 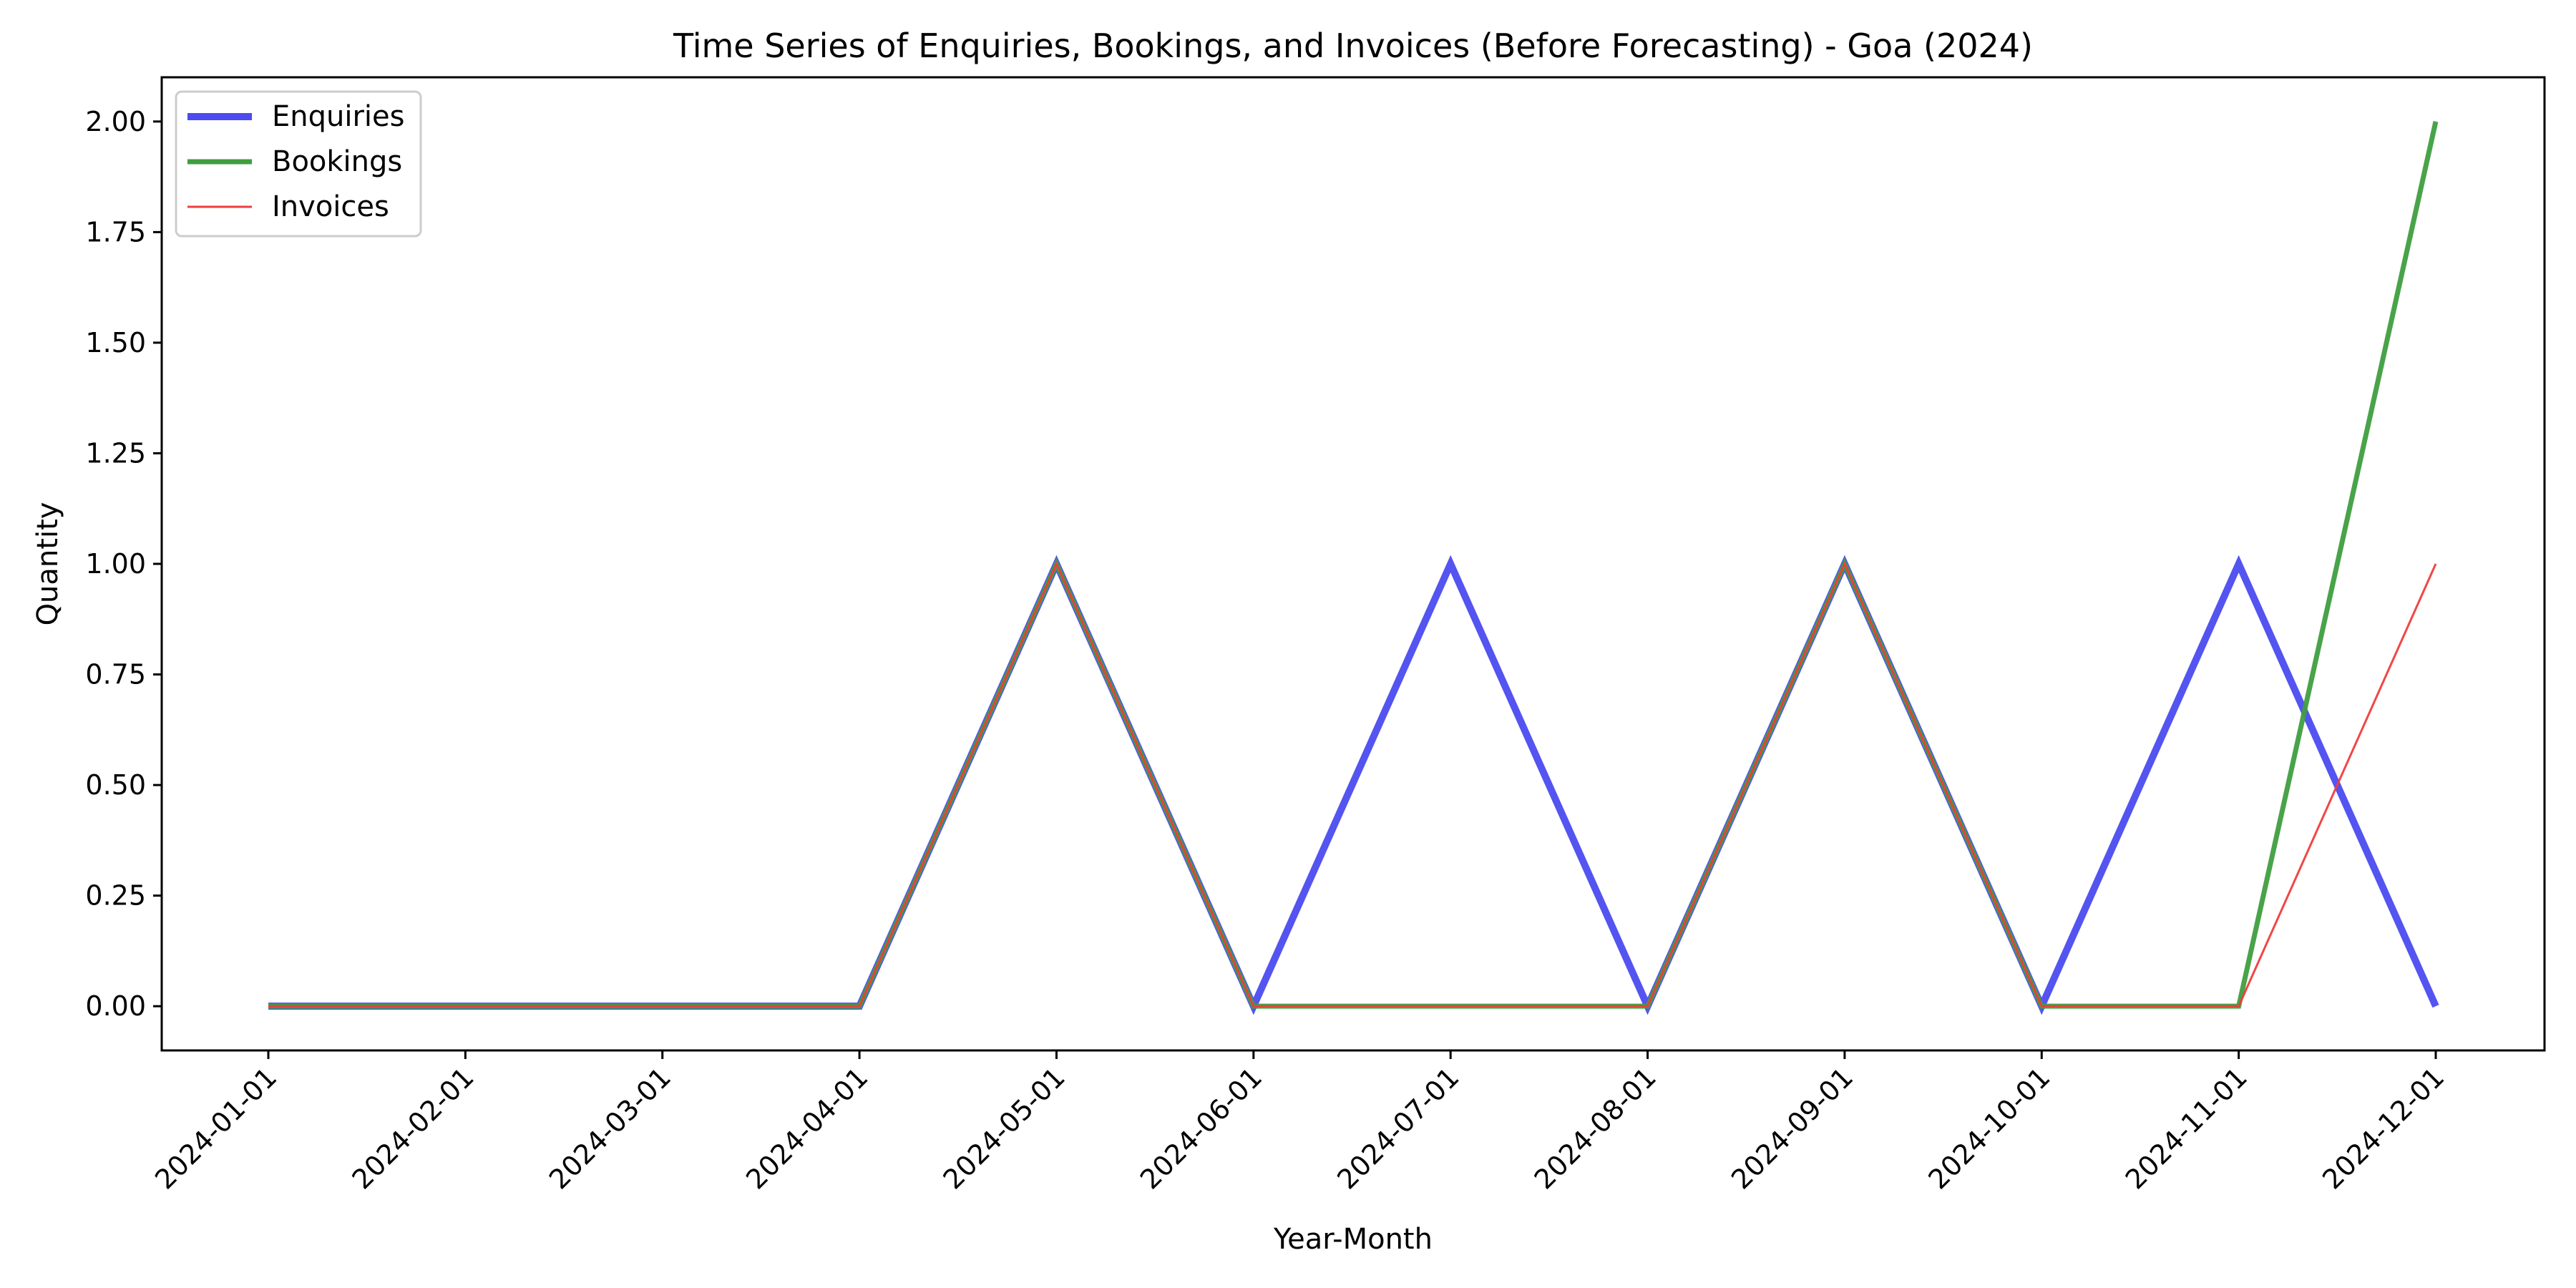 What do you see at coordinates (807, 1128) in the screenshot?
I see `x-tick-label: 2024-04-01` at bounding box center [807, 1128].